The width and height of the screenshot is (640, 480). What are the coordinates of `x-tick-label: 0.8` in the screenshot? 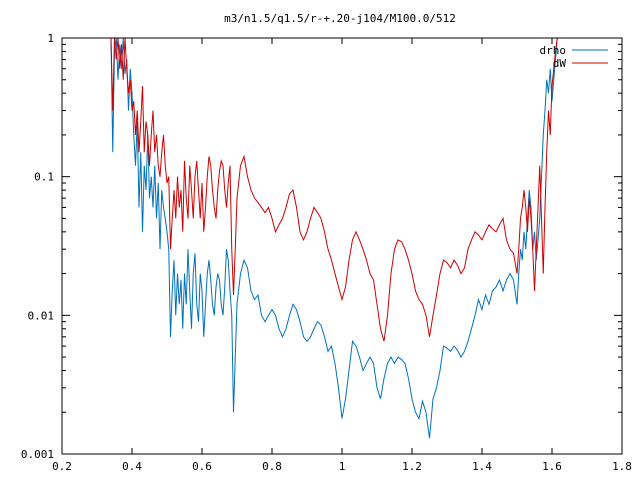 It's located at (272, 466).